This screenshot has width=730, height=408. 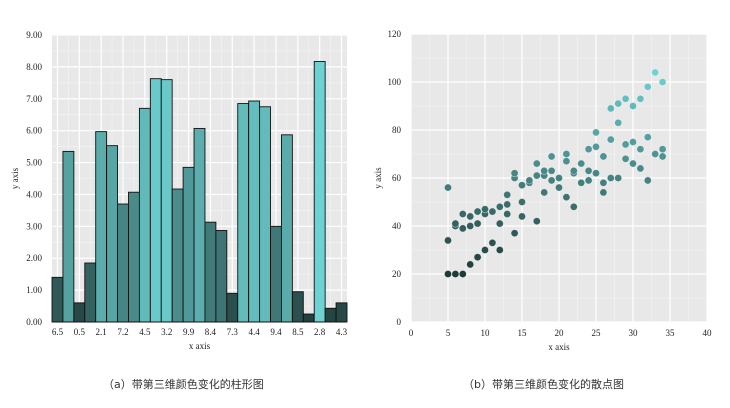 What do you see at coordinates (448, 333) in the screenshot?
I see `x-tick-label: 5` at bounding box center [448, 333].